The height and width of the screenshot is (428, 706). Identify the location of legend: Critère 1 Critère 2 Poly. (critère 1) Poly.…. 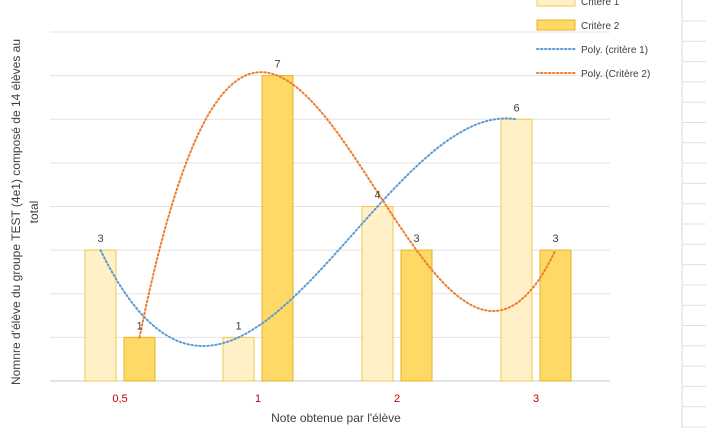
(593, 40).